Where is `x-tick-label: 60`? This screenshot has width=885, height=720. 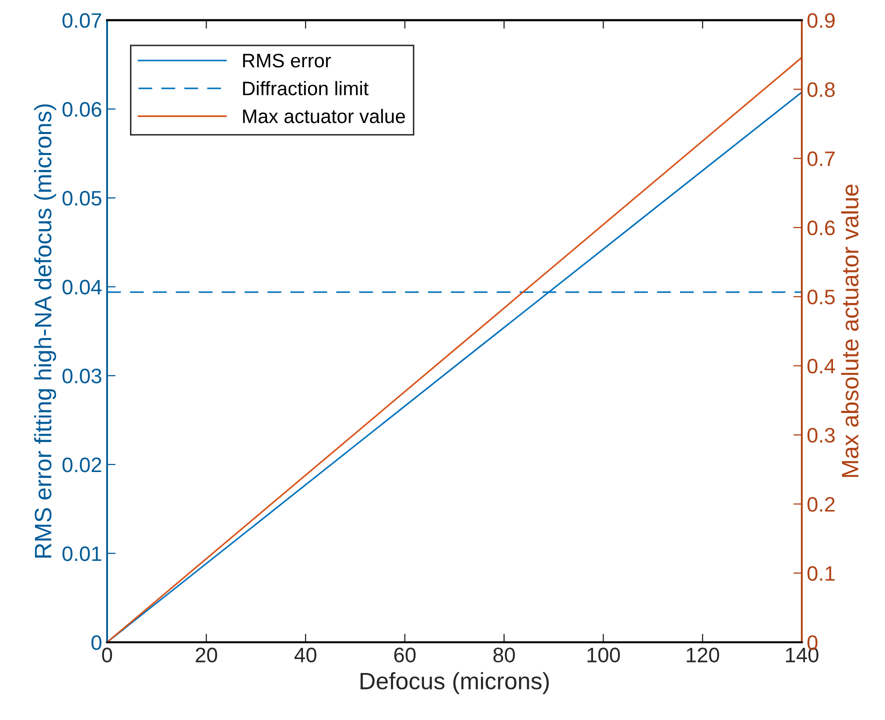
x-tick-label: 60 is located at coordinates (405, 655).